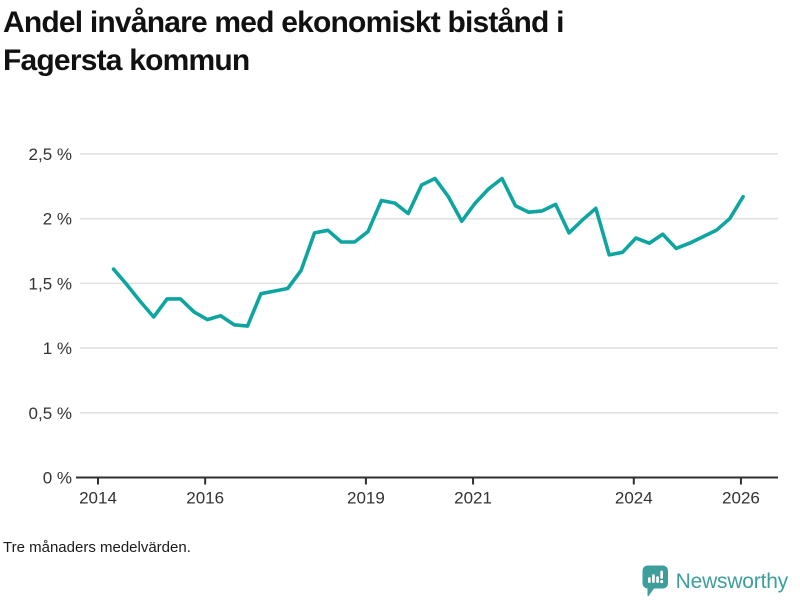 The image size is (800, 600). Describe the element at coordinates (98, 498) in the screenshot. I see `x-tick-label: 2014` at that location.